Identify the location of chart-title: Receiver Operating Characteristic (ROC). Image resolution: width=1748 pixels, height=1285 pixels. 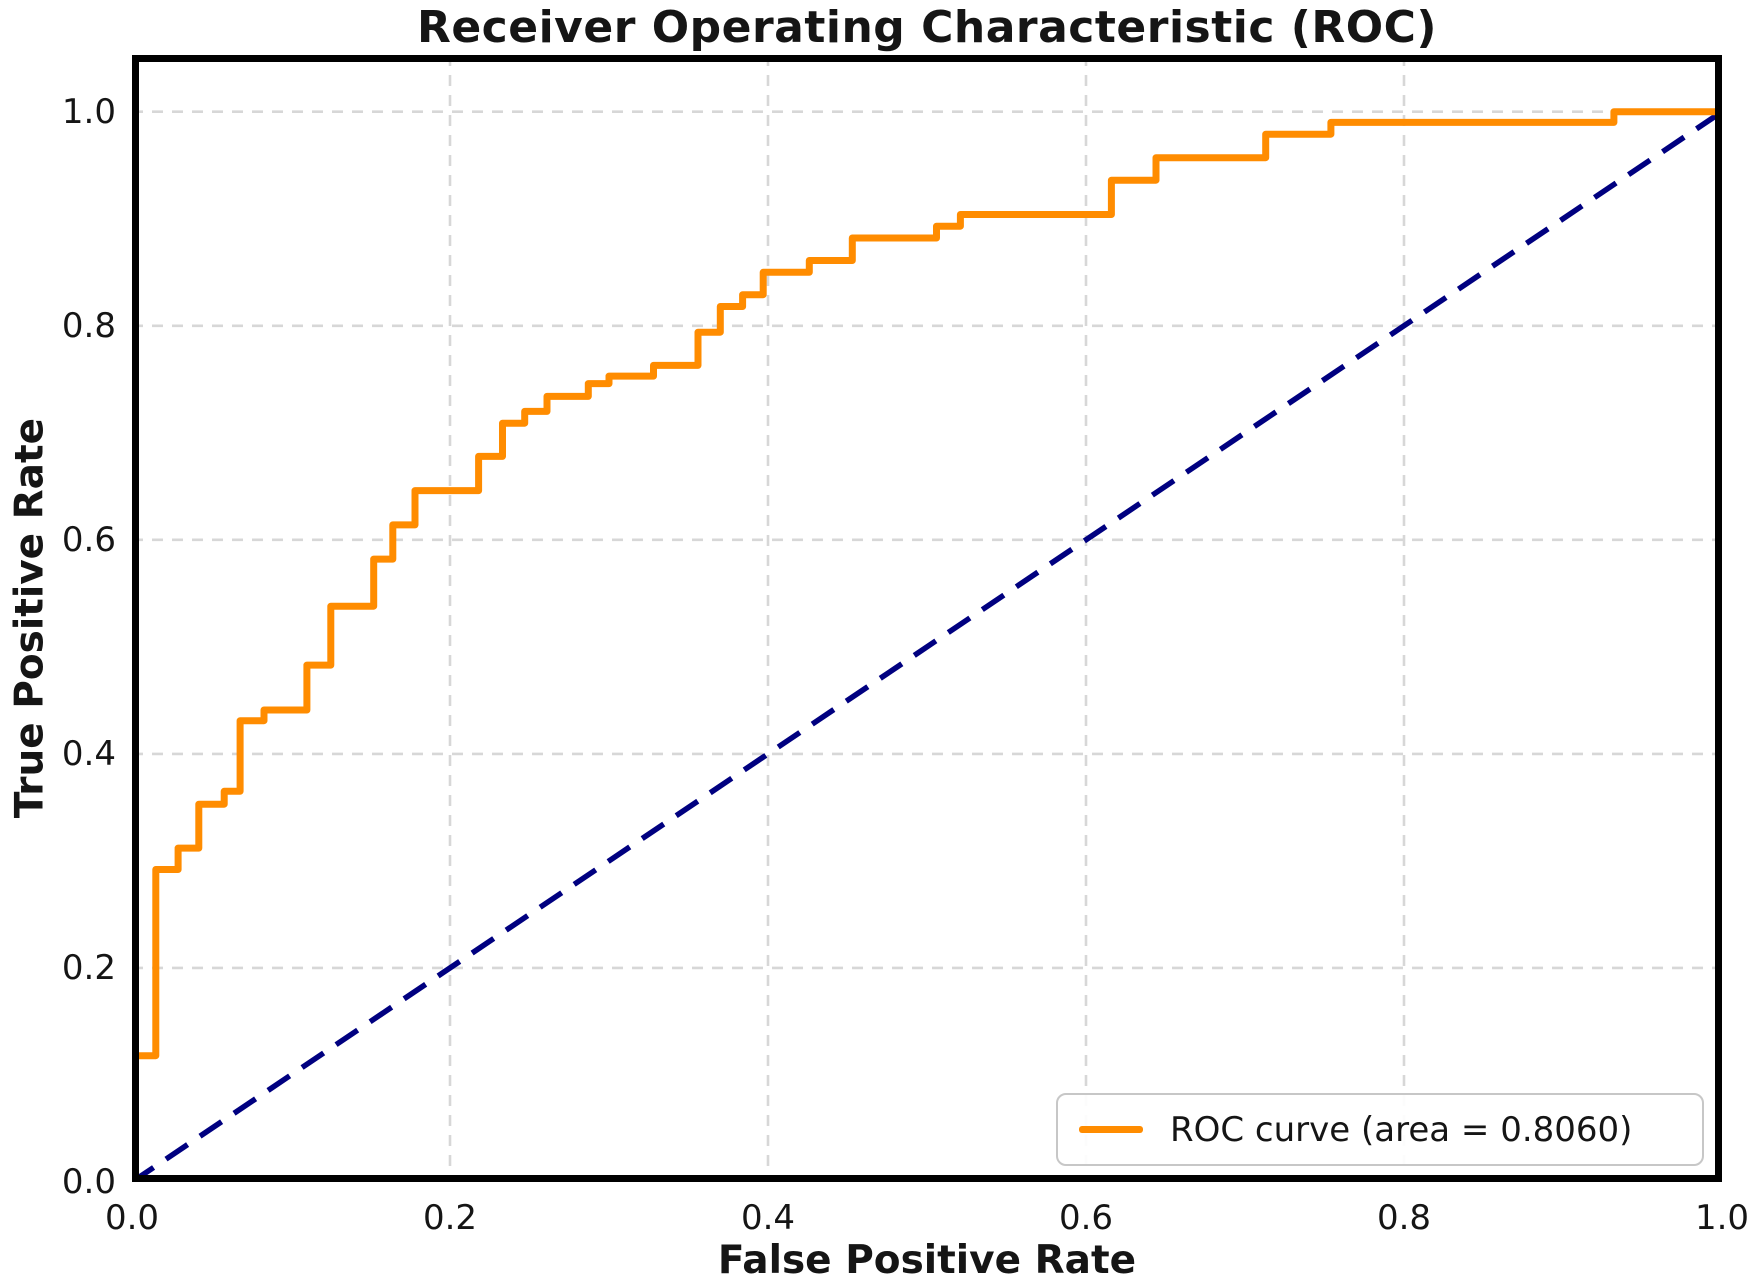
(927, 27).